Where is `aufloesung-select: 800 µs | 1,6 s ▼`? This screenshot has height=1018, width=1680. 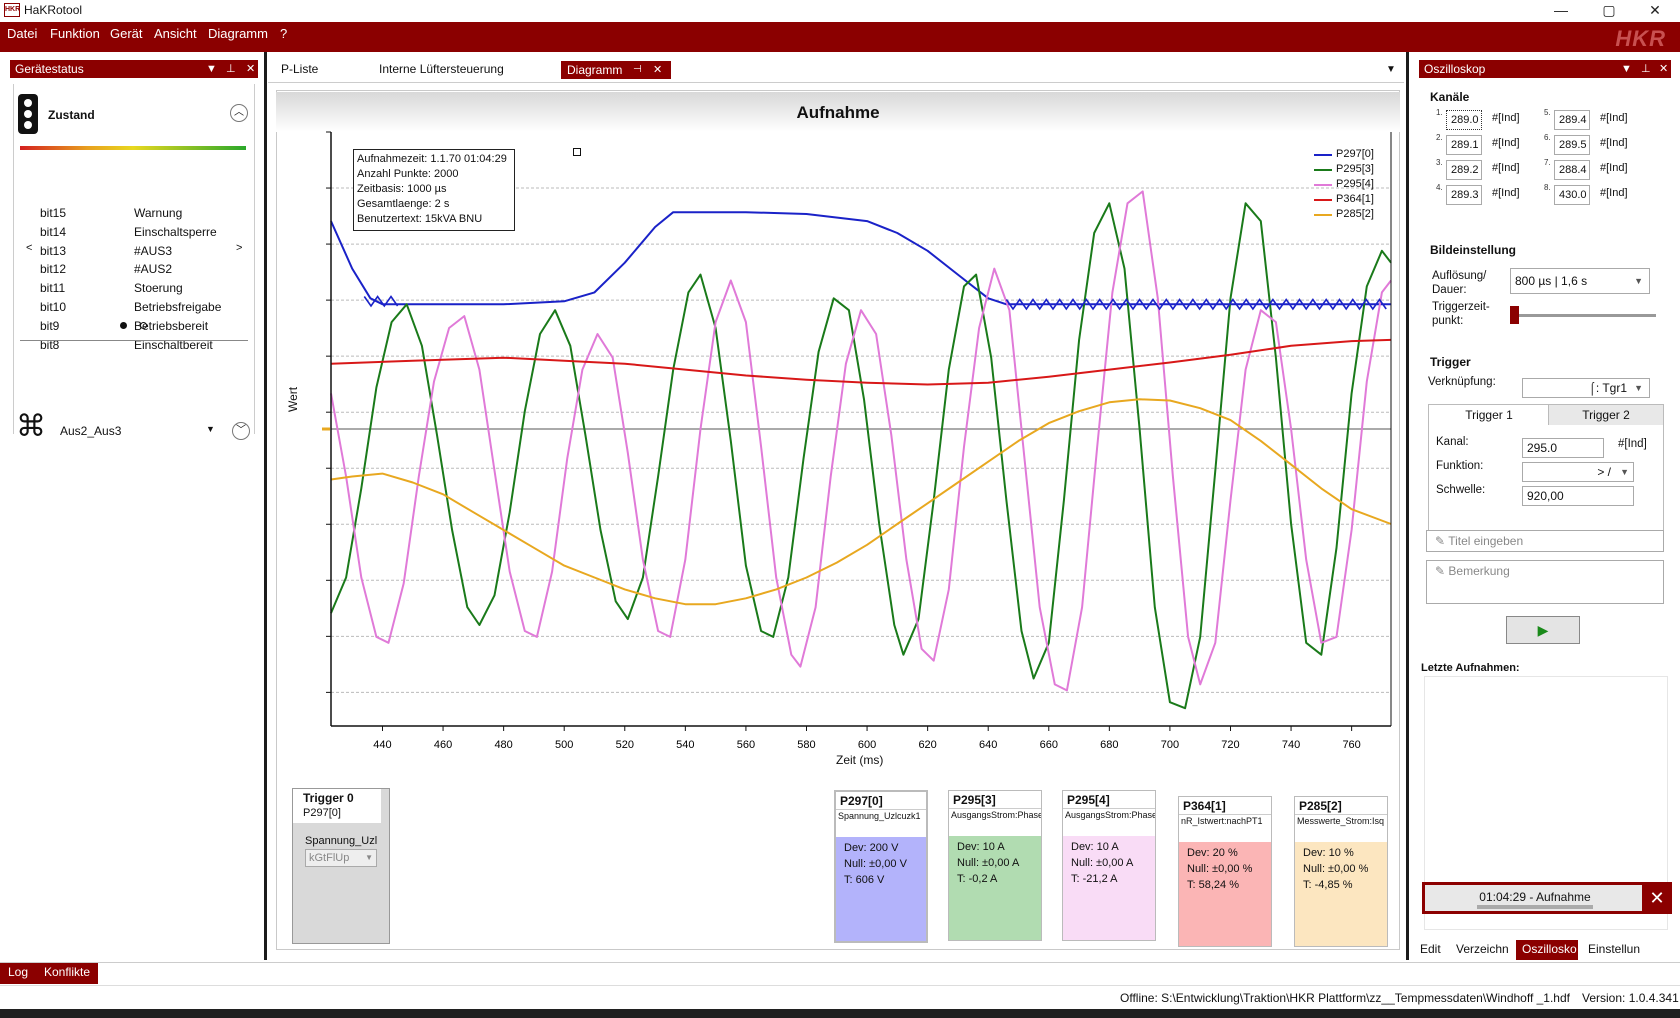 aufloesung-select: 800 µs | 1,6 s ▼ is located at coordinates (1580, 281).